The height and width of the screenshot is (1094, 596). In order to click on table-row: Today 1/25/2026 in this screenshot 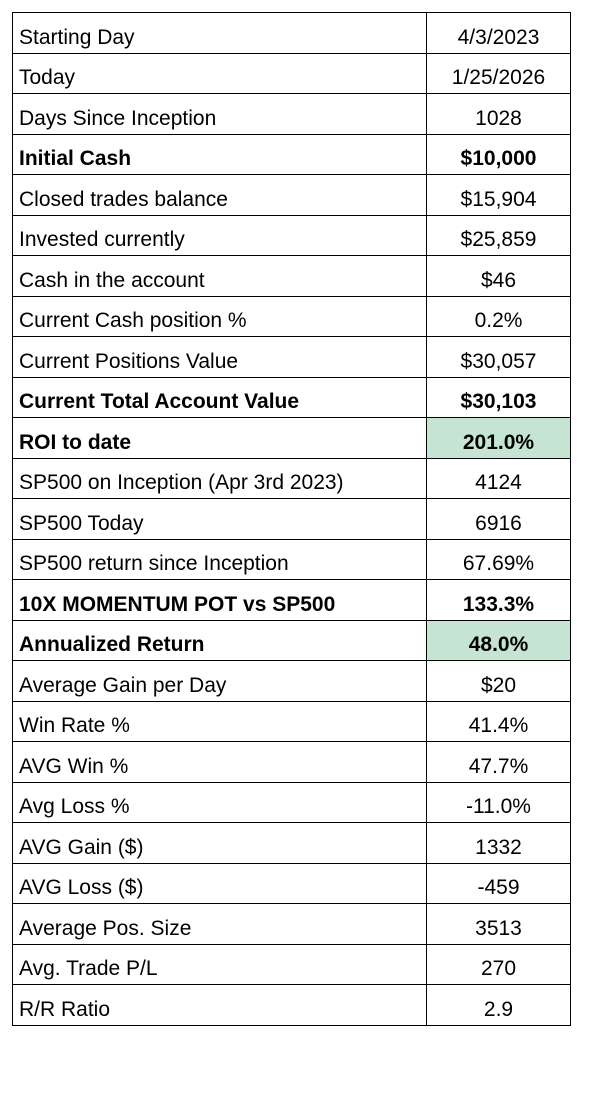, I will do `click(291, 73)`.